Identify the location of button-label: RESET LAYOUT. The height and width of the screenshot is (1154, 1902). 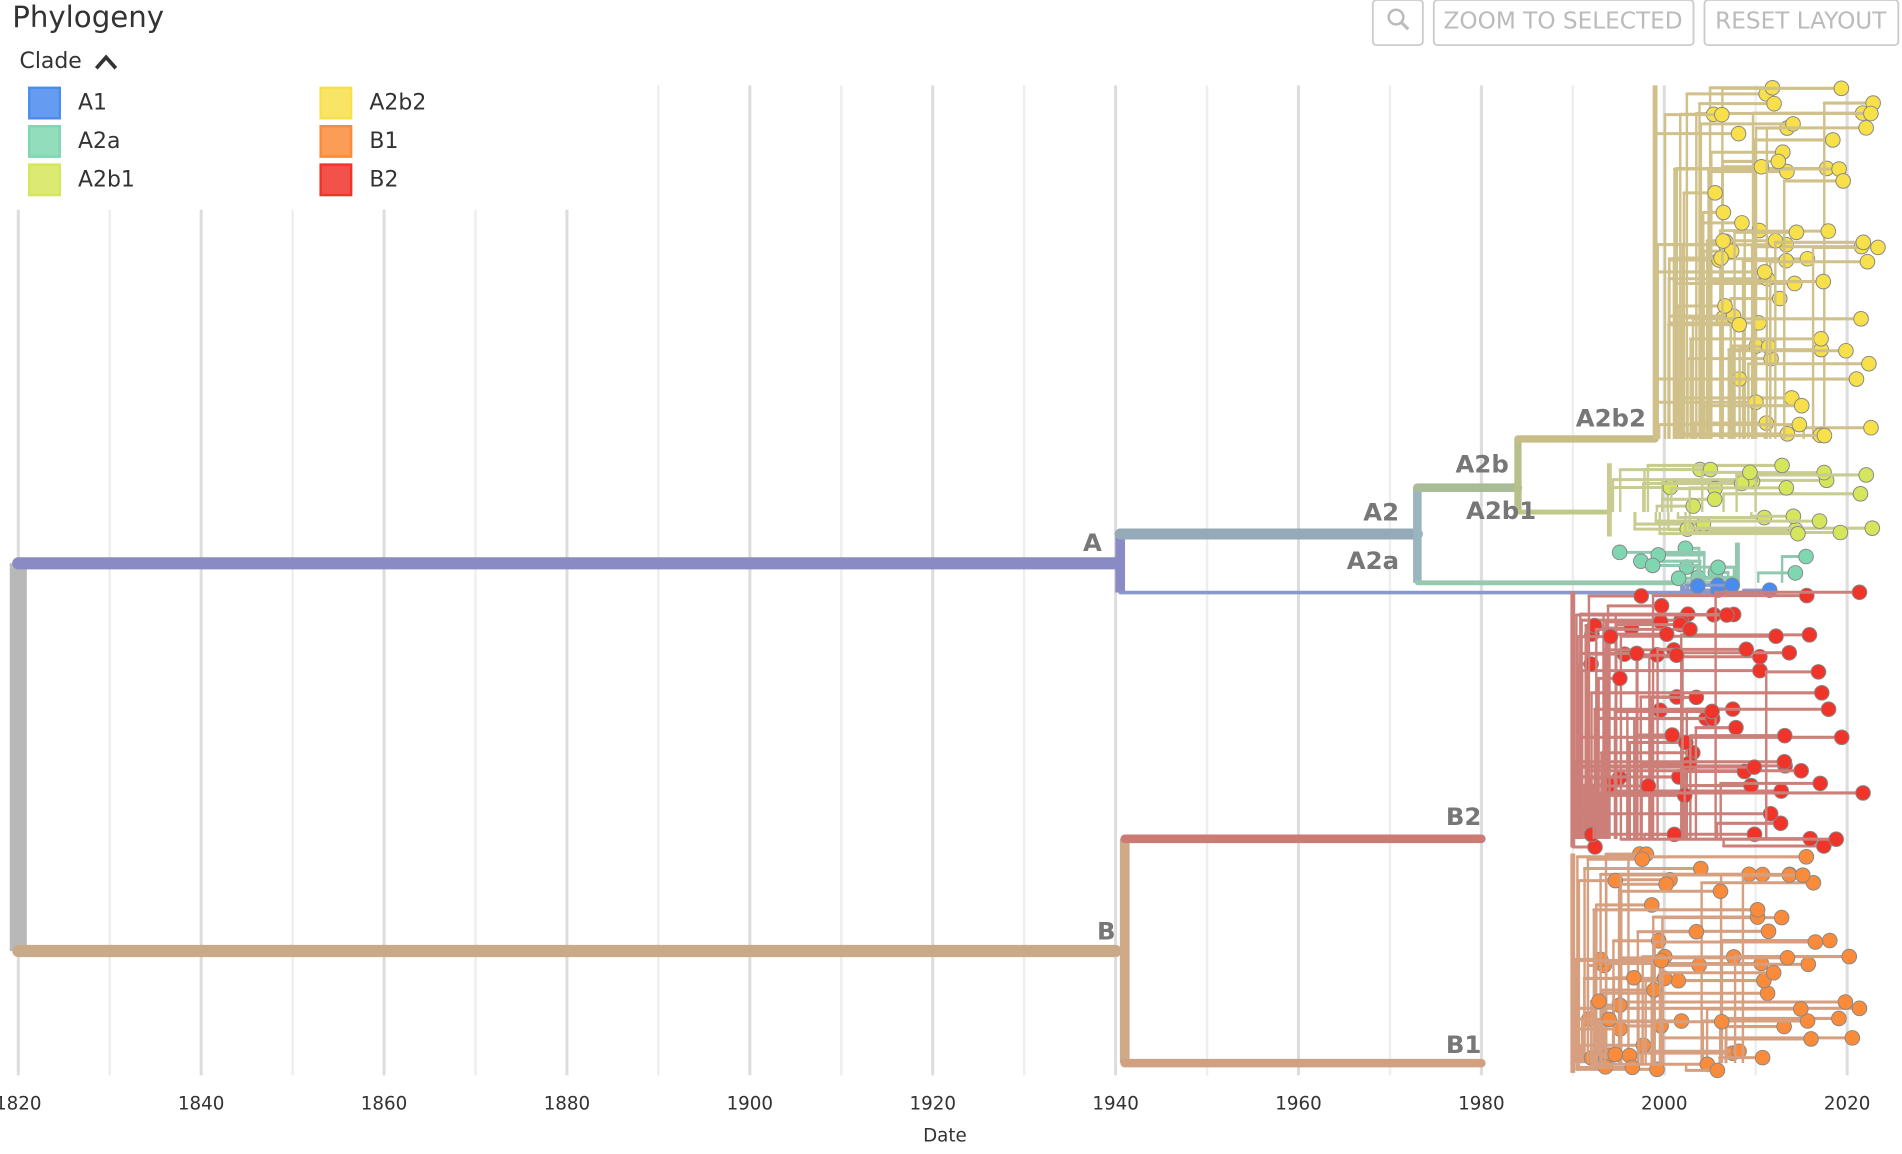
(1801, 21).